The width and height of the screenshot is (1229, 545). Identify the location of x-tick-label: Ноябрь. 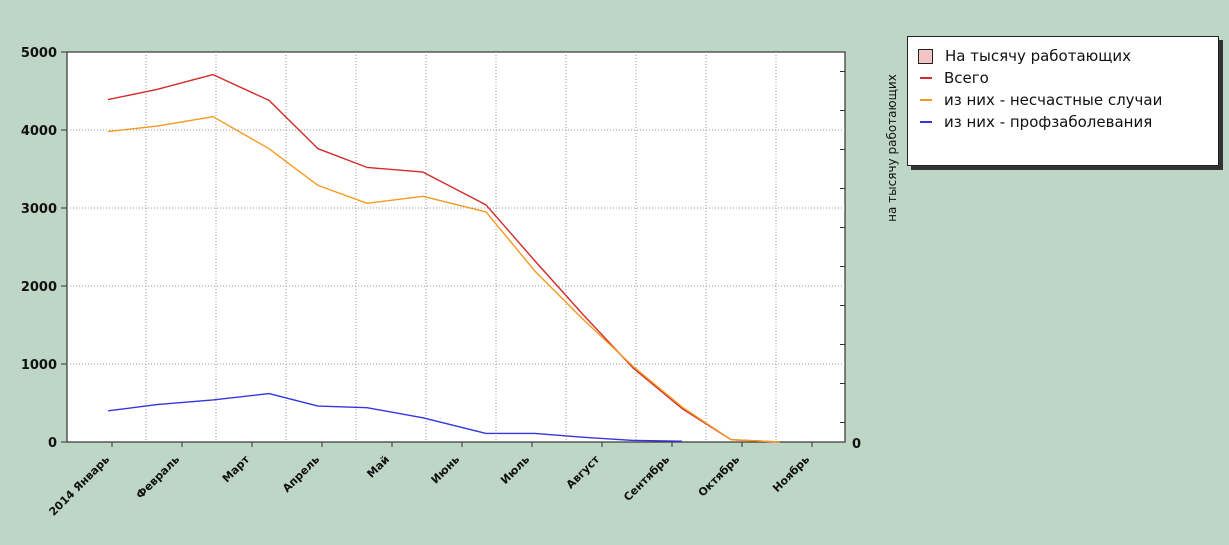
(791, 474).